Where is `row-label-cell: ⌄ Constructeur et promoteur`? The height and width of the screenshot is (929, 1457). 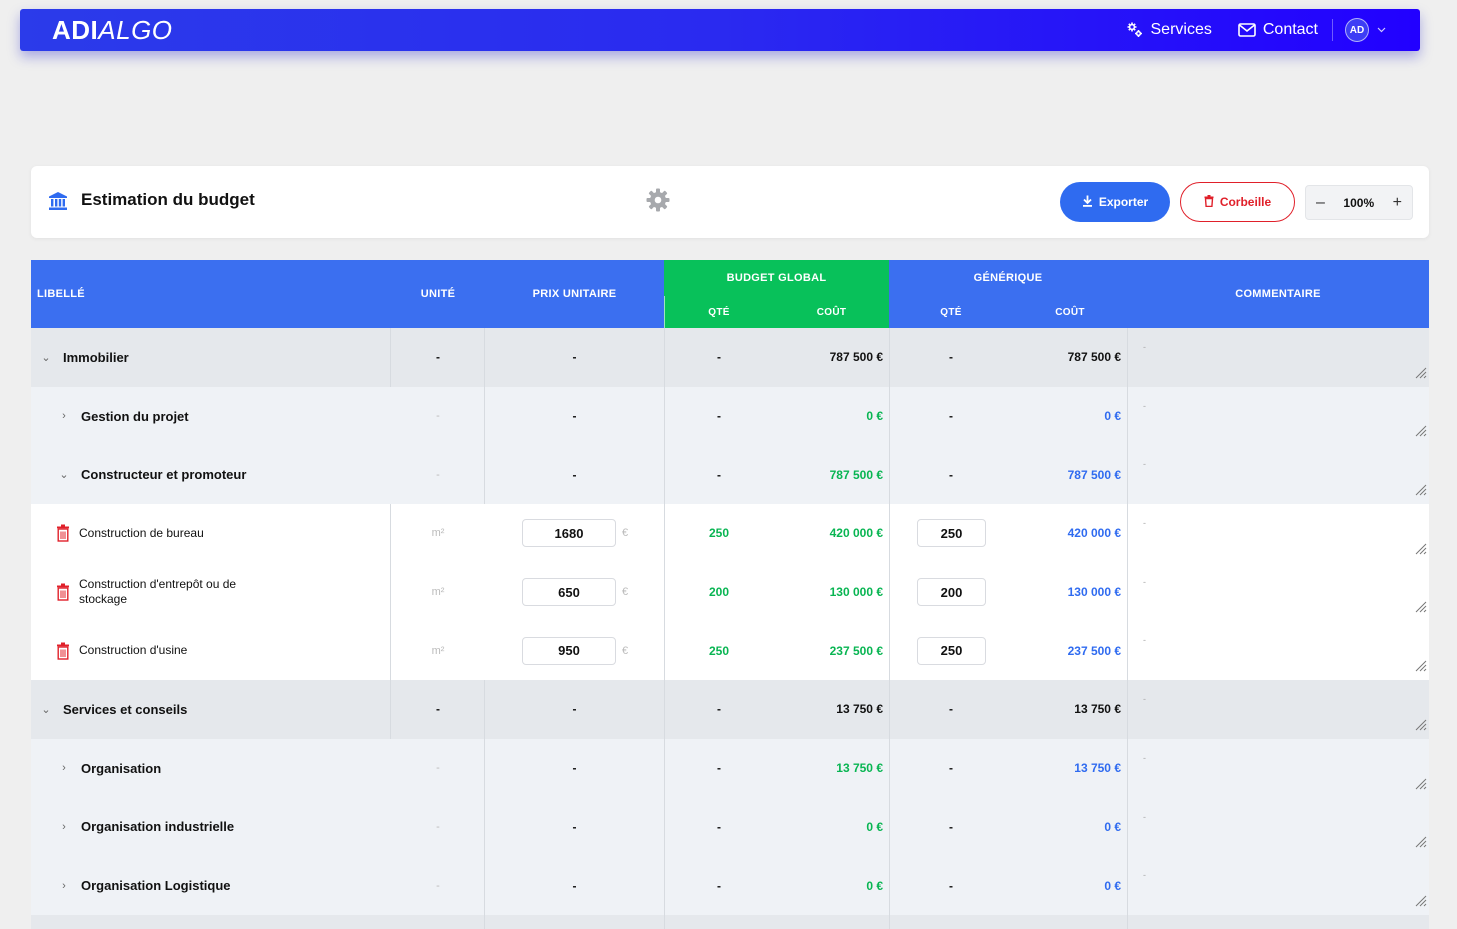 row-label-cell: ⌄ Constructeur et promoteur is located at coordinates (151, 474).